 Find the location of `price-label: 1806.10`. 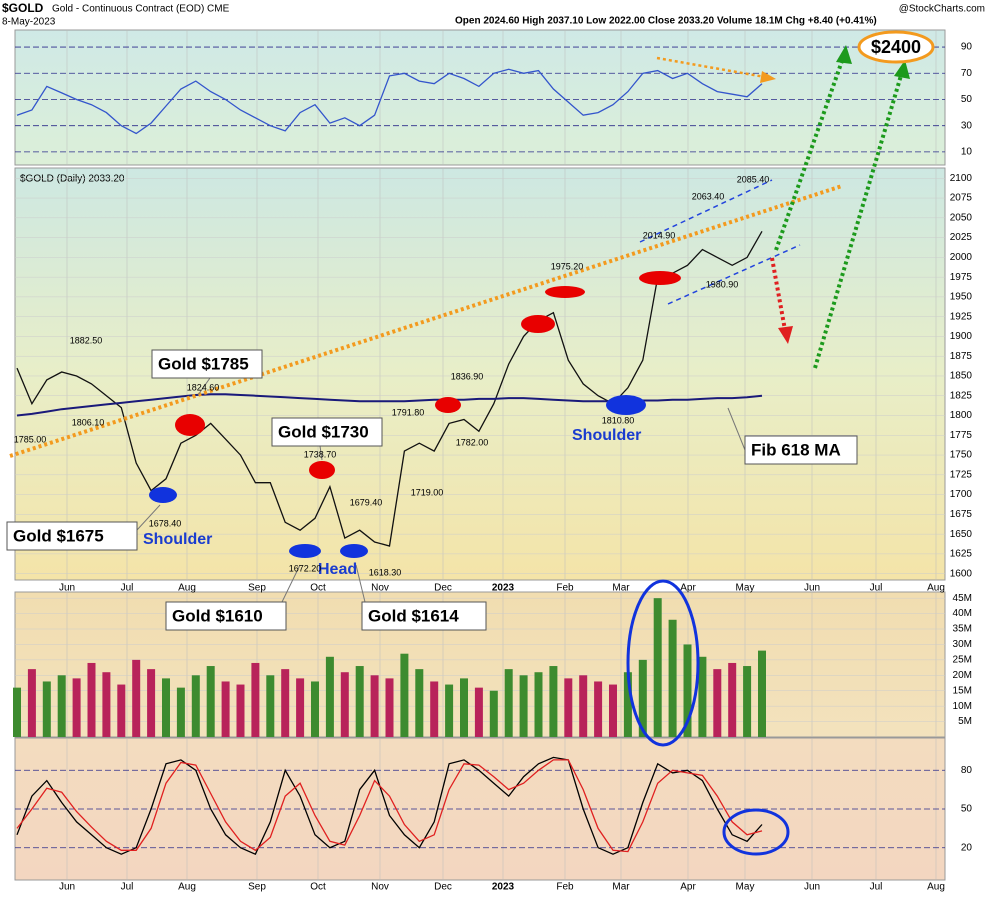

price-label: 1806.10 is located at coordinates (88, 422).